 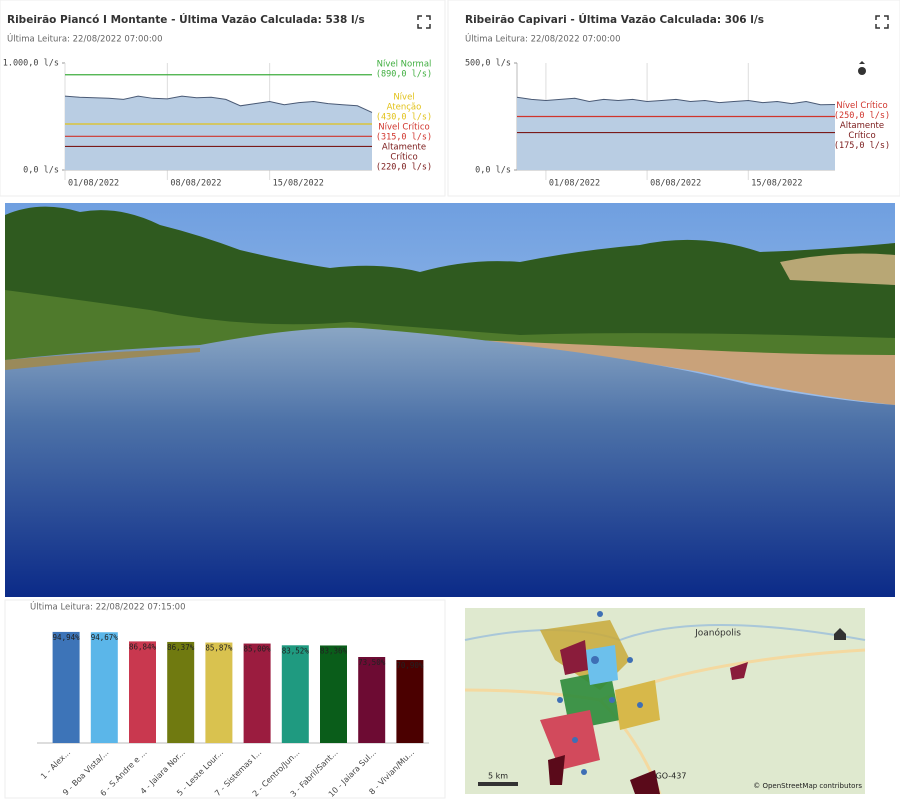 I want to click on reference-value: (430,0 l/s), so click(x=404, y=118).